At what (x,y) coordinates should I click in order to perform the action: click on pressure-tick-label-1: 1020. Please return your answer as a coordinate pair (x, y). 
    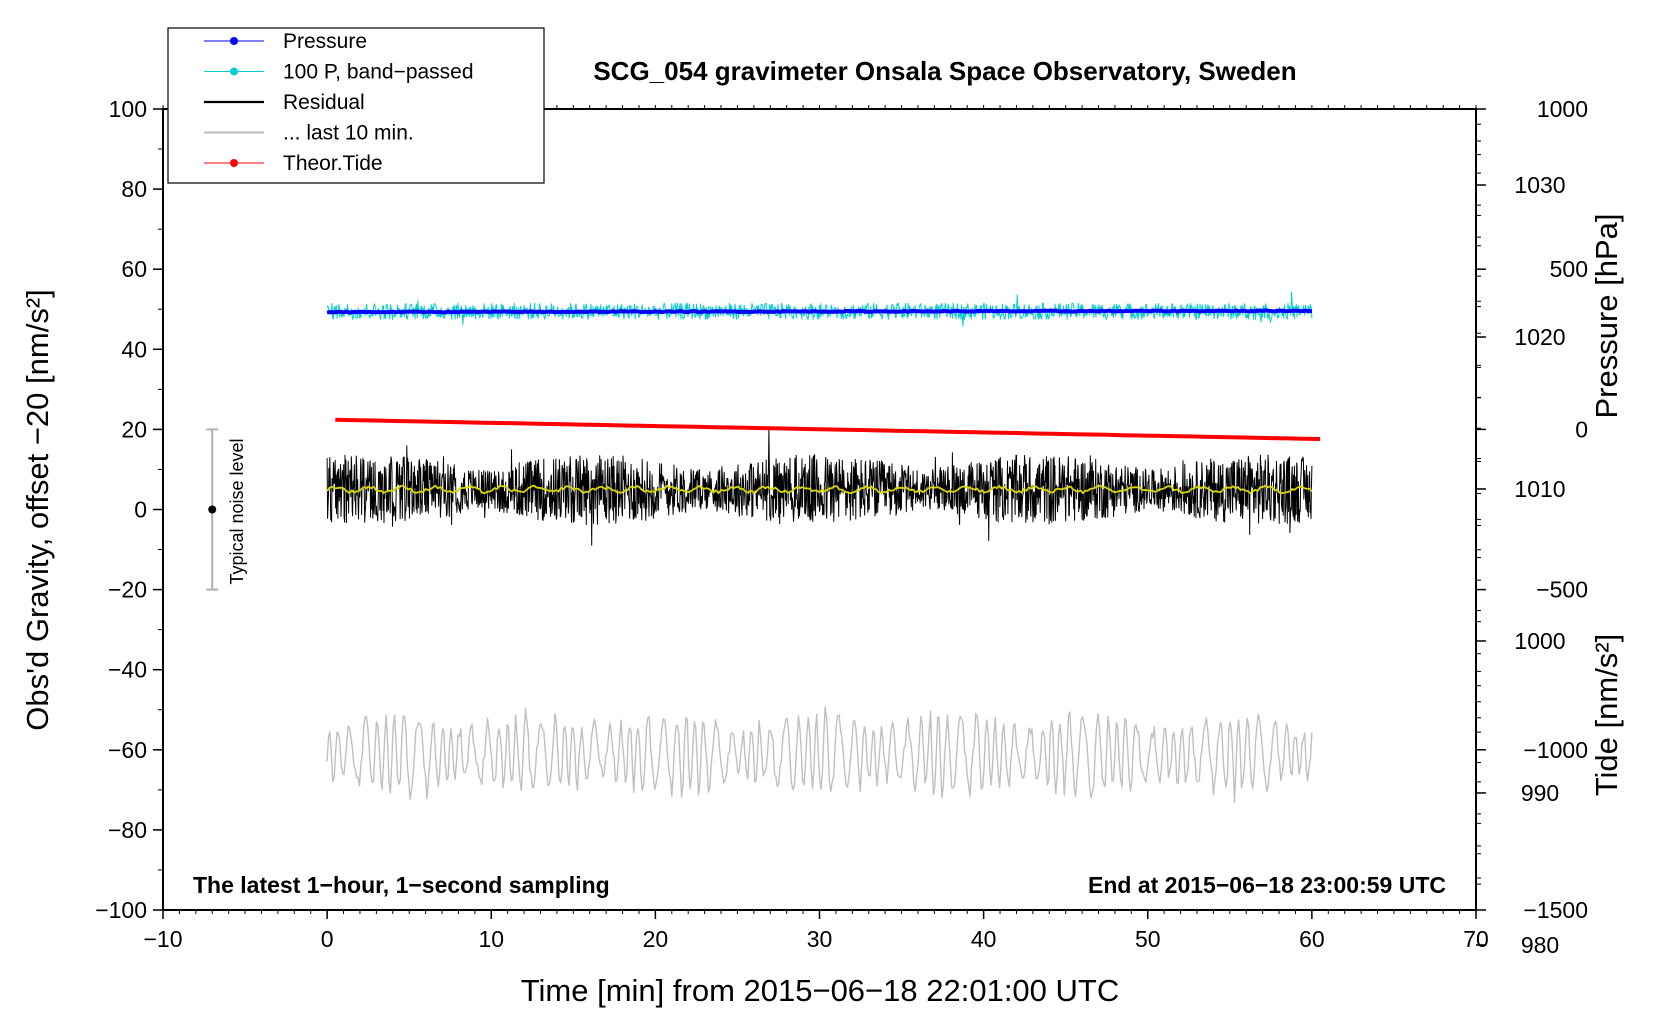
    Looking at the image, I should click on (1539, 337).